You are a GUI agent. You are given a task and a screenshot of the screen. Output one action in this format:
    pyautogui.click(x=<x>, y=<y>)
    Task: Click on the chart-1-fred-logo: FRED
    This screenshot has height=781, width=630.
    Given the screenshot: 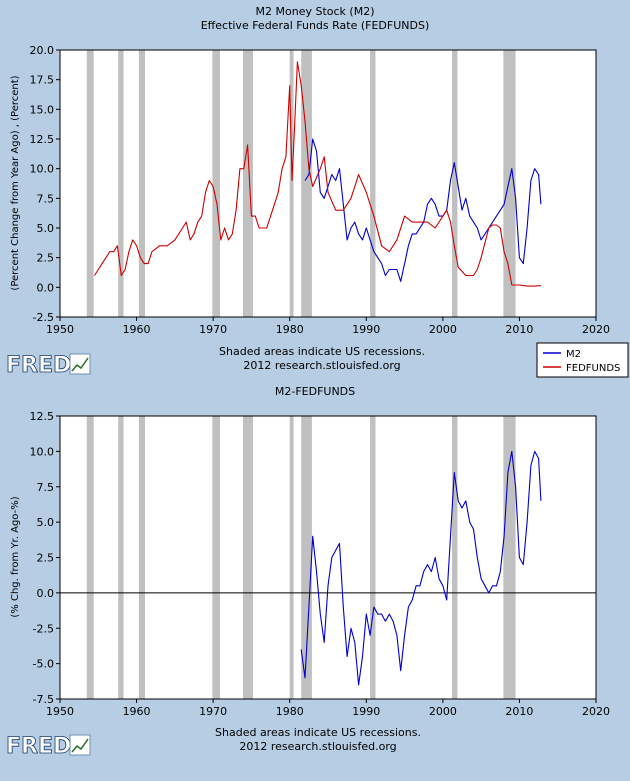 What is the action you would take?
    pyautogui.click(x=48, y=365)
    